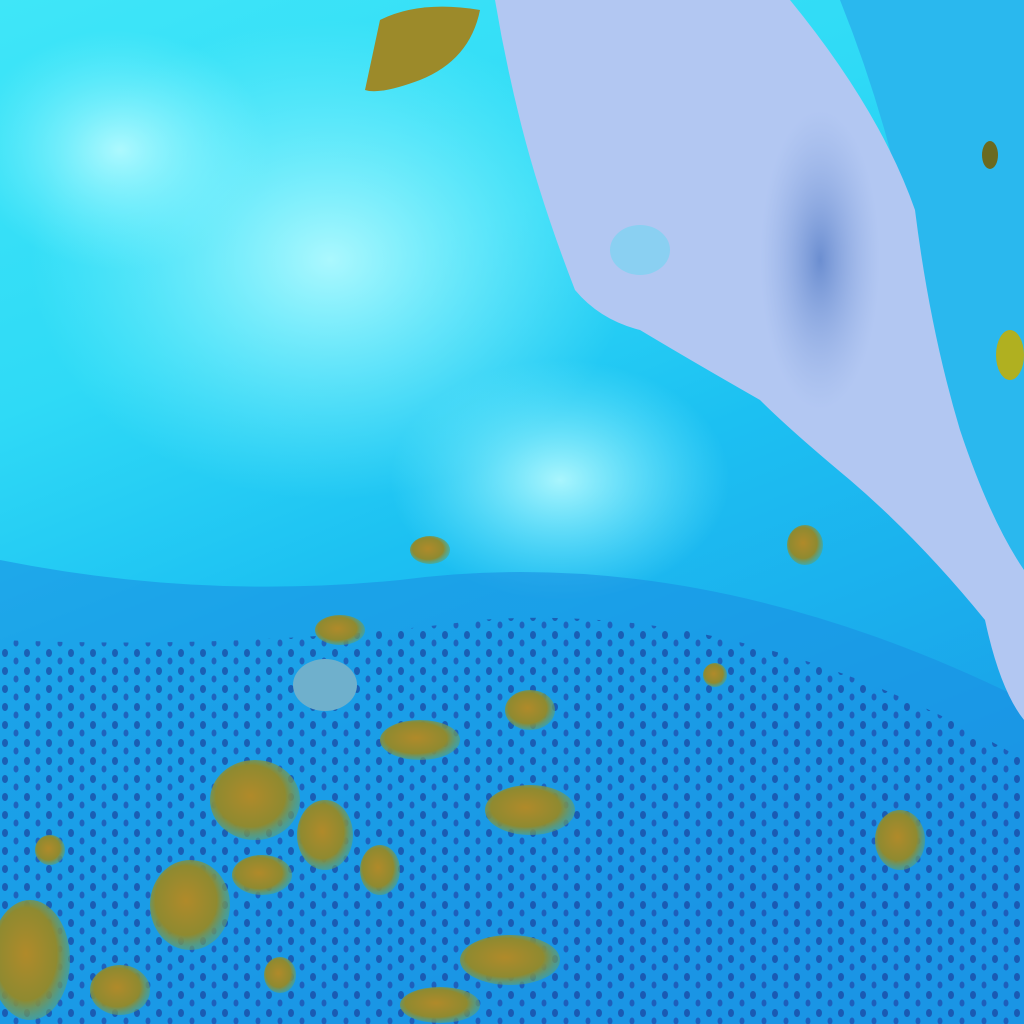 This screenshot has width=1024, height=1024. I want to click on islands, so click(640, 250).